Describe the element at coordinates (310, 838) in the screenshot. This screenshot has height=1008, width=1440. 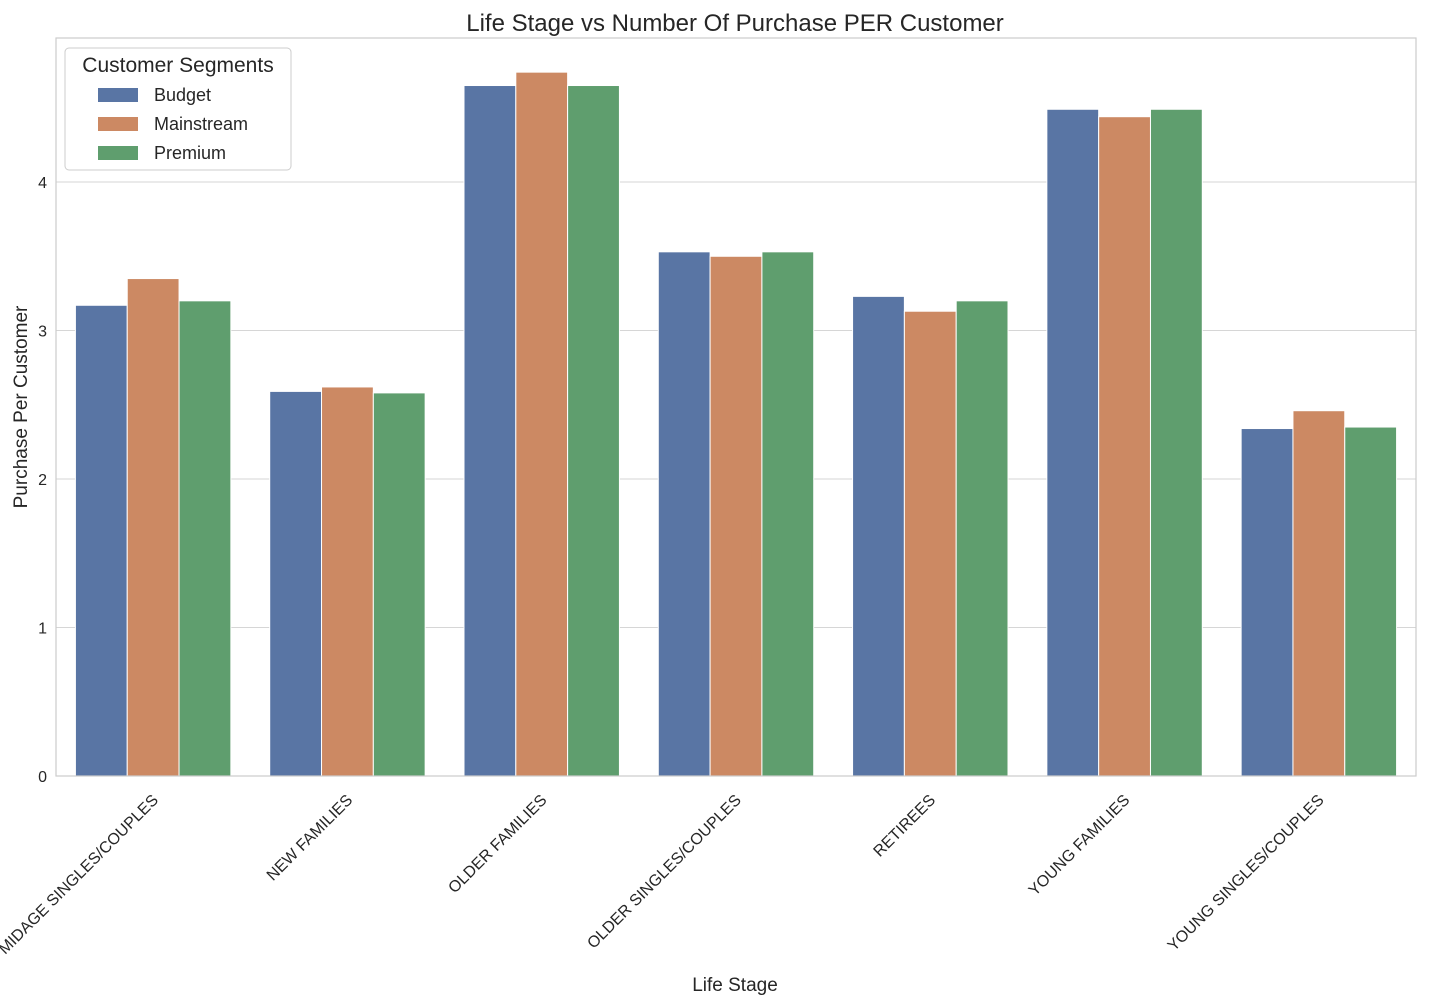
I see `x-tick-label: NEW FAMILIES` at that location.